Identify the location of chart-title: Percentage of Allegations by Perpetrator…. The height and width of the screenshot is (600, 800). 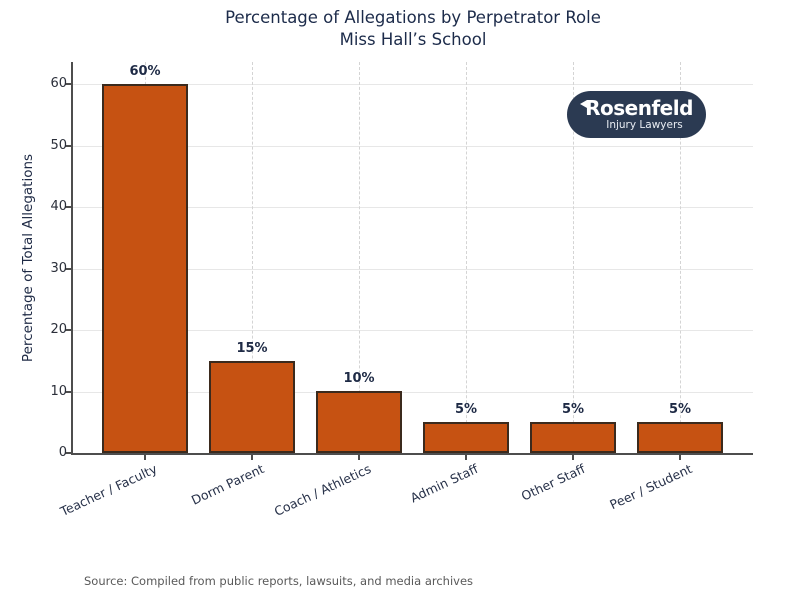
(400, 29).